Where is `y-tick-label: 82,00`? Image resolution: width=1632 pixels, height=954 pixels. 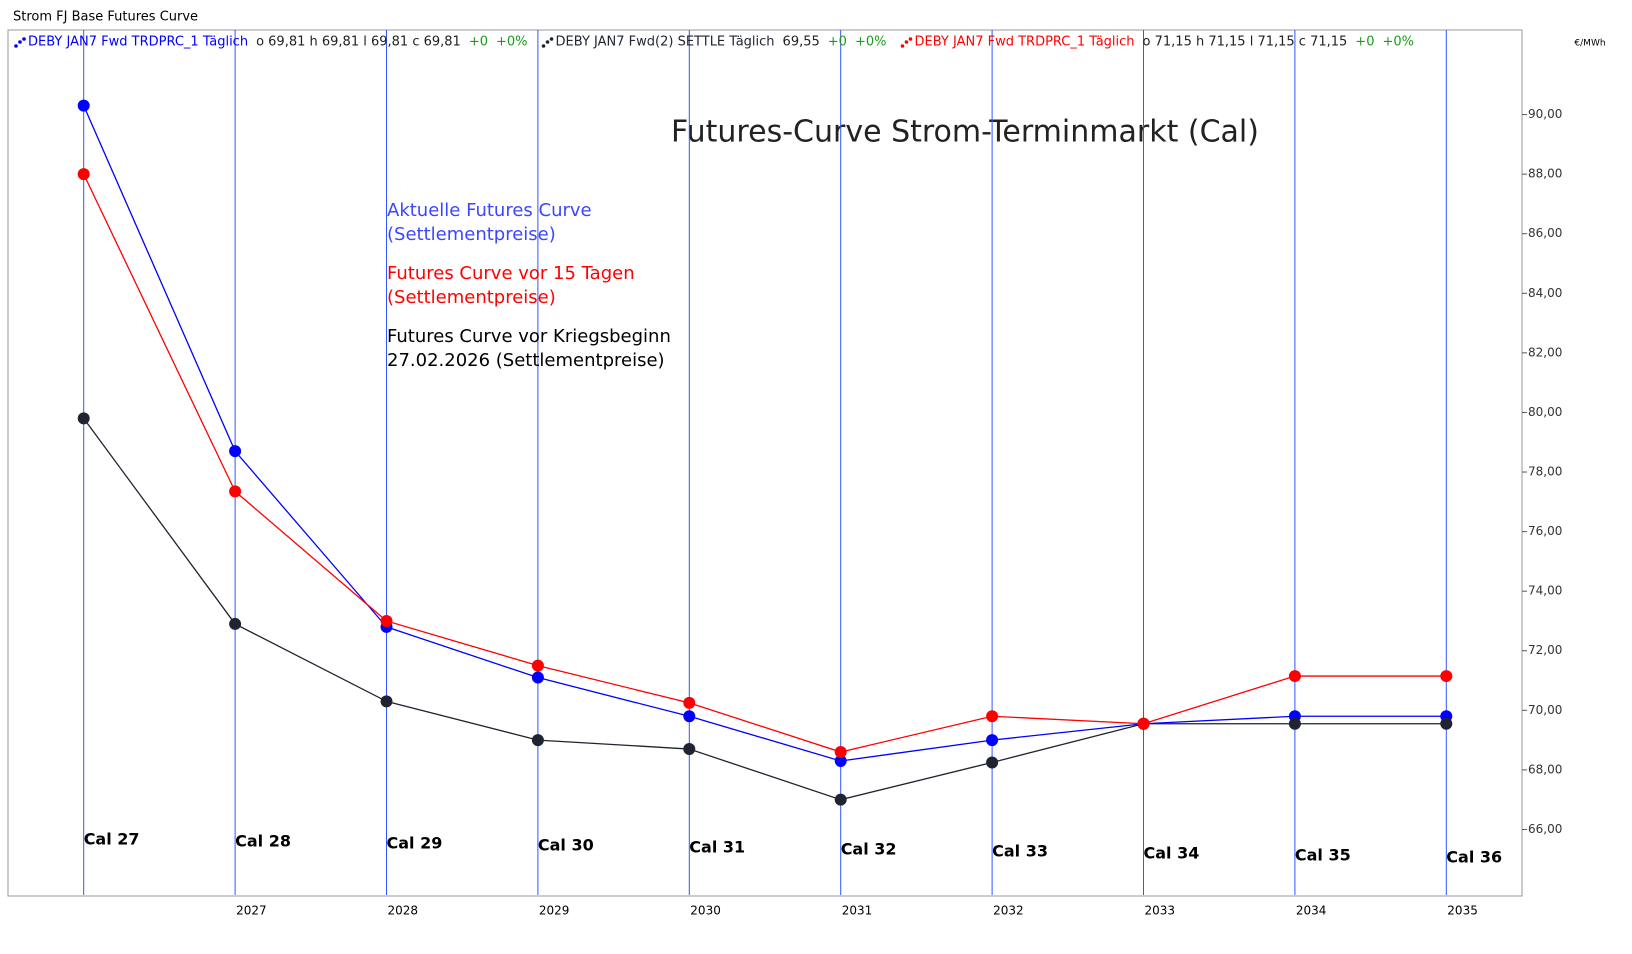 y-tick-label: 82,00 is located at coordinates (1545, 352).